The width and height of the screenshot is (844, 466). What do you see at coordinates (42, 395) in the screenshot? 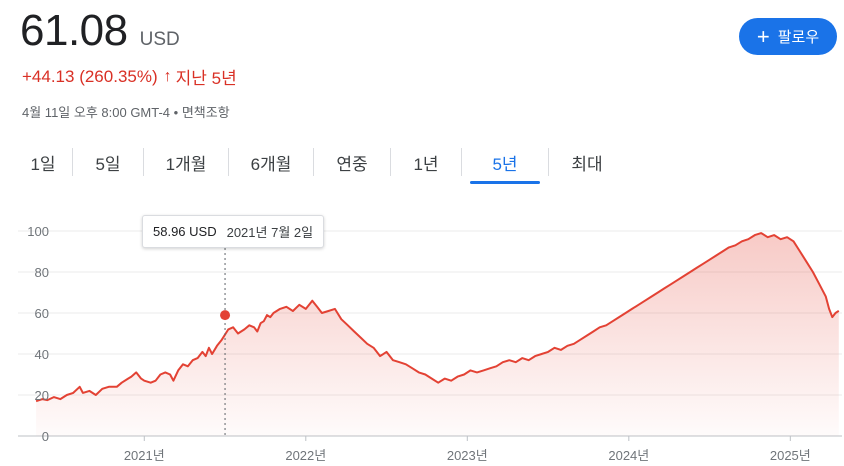
I see `y-tick-label: 20` at bounding box center [42, 395].